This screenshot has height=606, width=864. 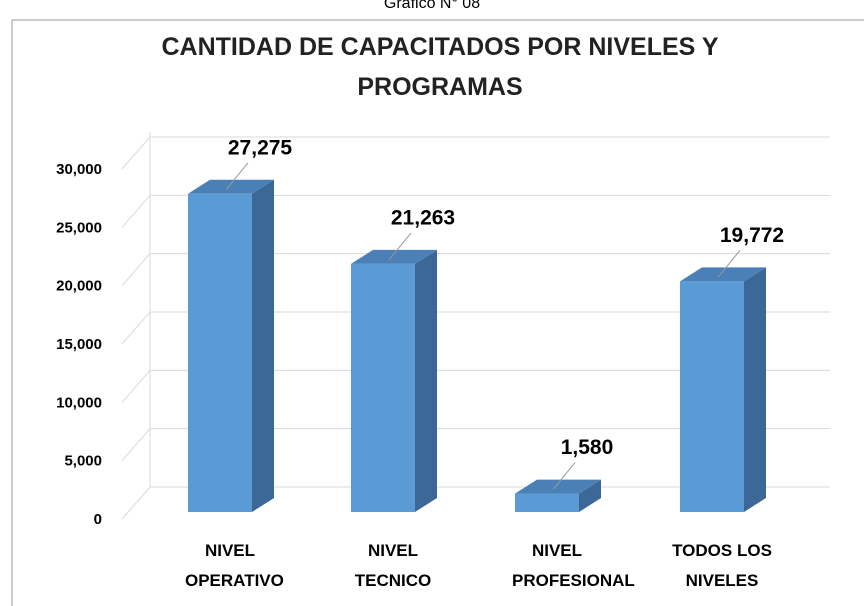 I want to click on x-tick-label: NIVEL PROFESIONAL, so click(x=573, y=565).